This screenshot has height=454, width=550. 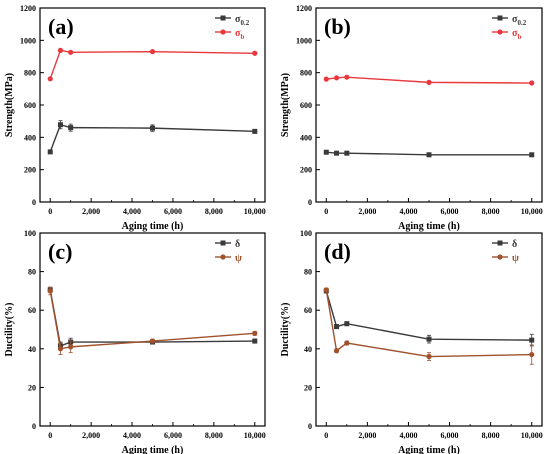 I want to click on panel-label: (c), so click(x=60, y=251).